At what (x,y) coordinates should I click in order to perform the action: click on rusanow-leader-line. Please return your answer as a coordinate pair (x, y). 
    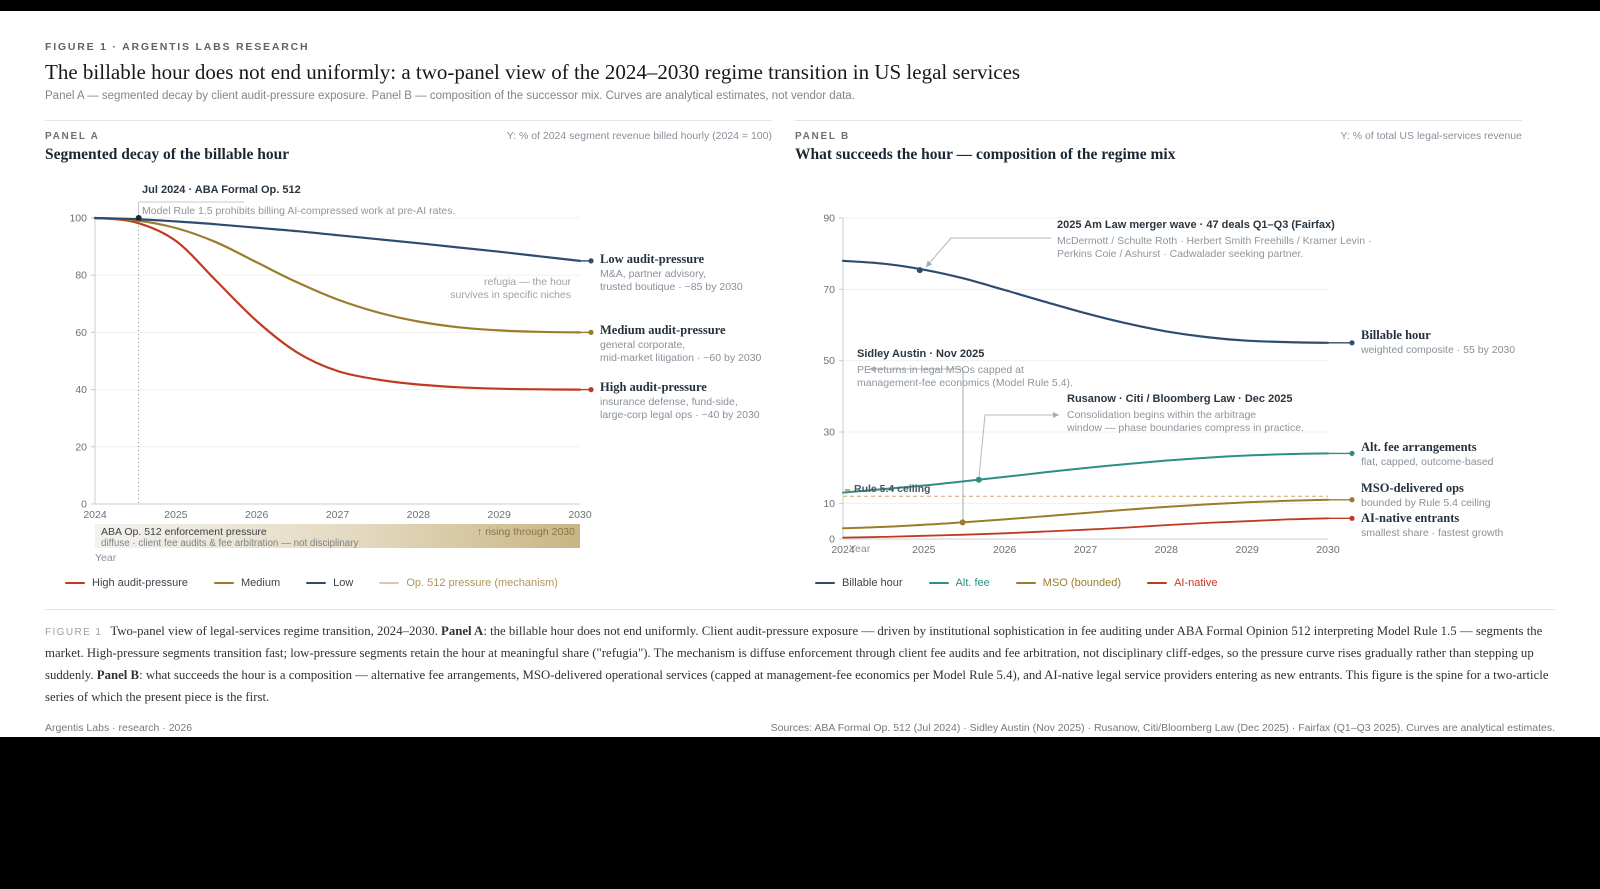
    Looking at the image, I should click on (1018, 445).